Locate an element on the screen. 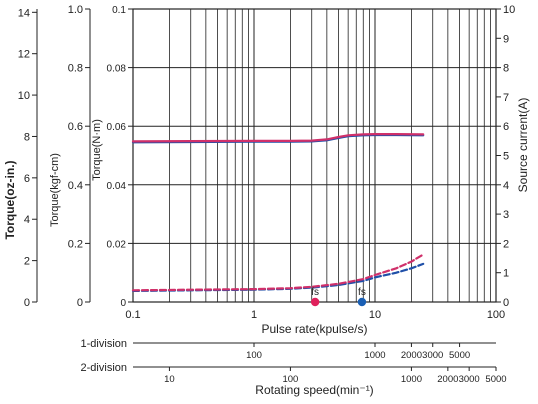 The image size is (538, 404). nm-axis-tick-label: 0.08 is located at coordinates (117, 69).